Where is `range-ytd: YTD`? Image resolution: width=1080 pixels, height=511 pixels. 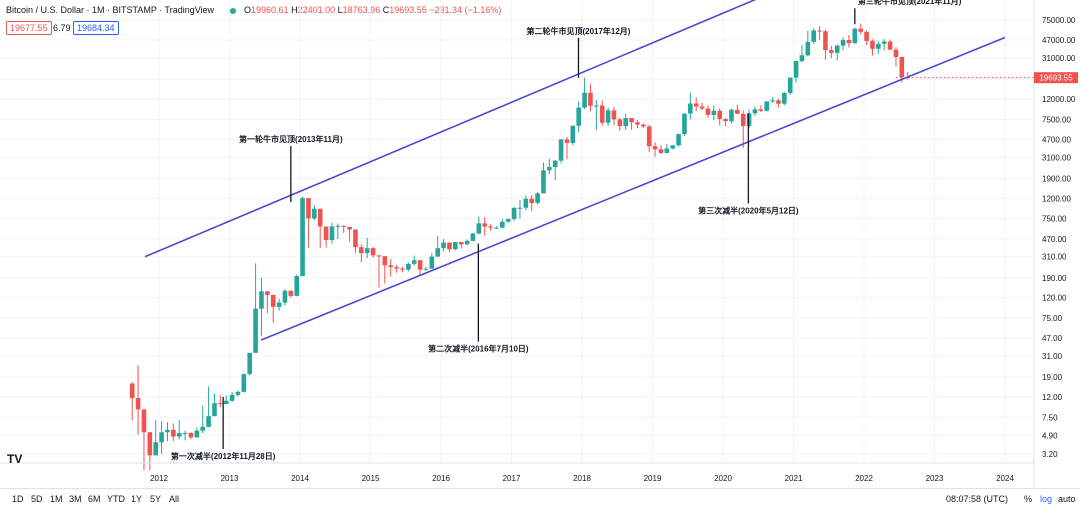 range-ytd: YTD is located at coordinates (116, 499).